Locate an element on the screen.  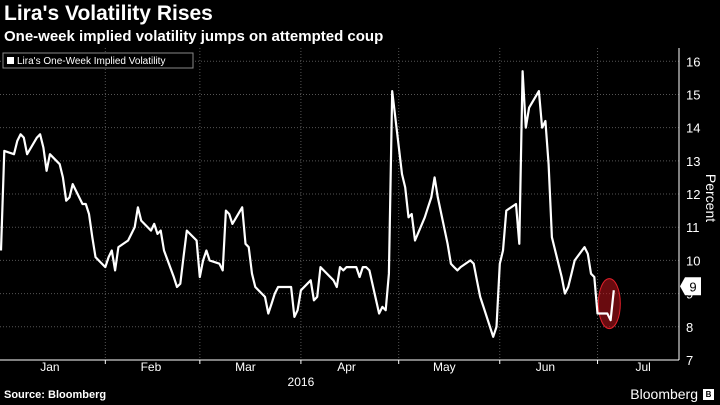
y-axis-title: Percent is located at coordinates (711, 198).